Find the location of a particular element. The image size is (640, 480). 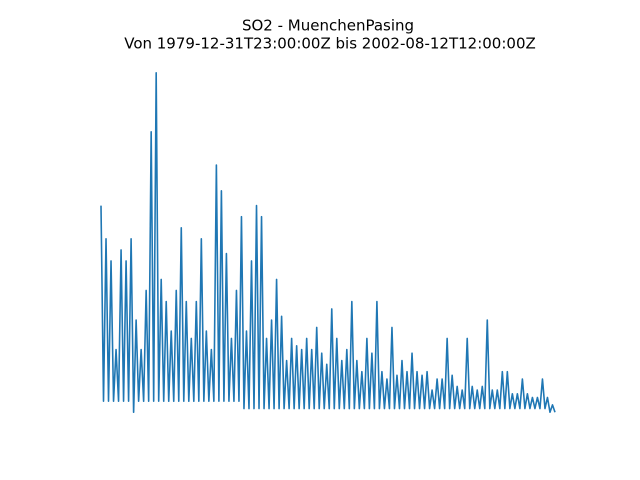

chart-title: SO2 - MuenchenPasing is located at coordinates (328, 26).